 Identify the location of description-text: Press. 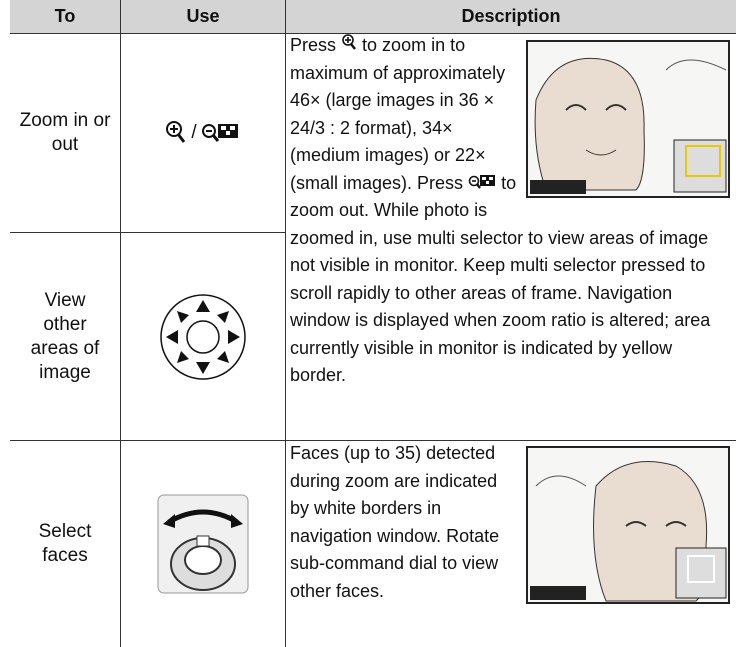
(313, 45).